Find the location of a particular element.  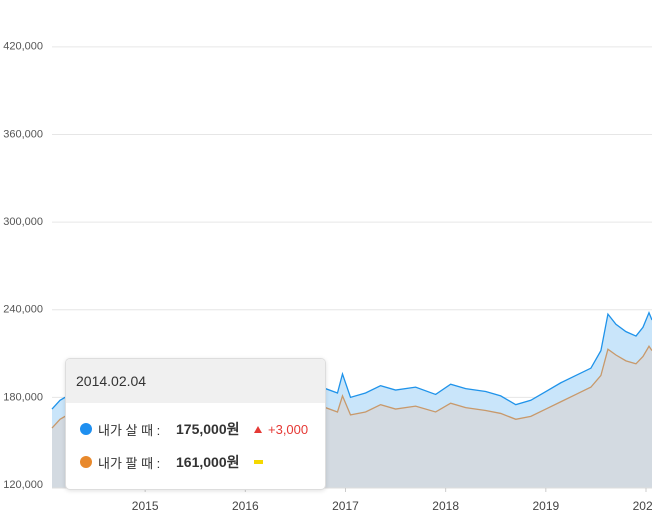

tooltip-row: 내가 살 때 : 175,000원 +3,000 is located at coordinates (194, 429).